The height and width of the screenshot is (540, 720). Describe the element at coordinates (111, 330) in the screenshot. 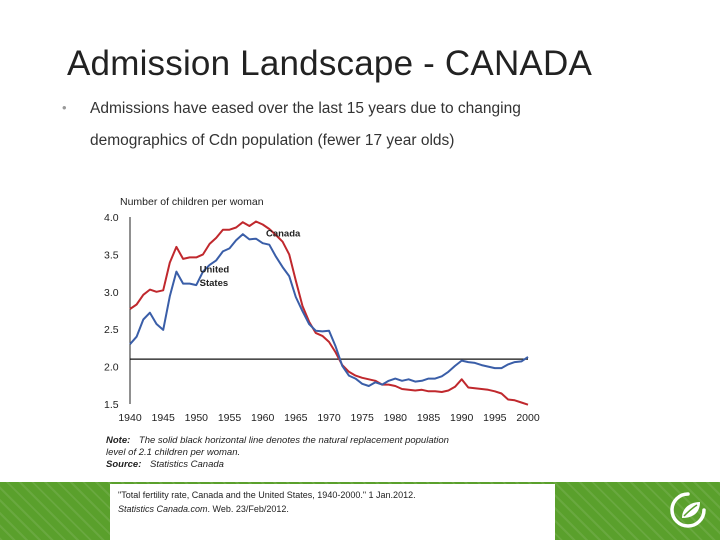

I see `y-tick-label: 2.5` at that location.